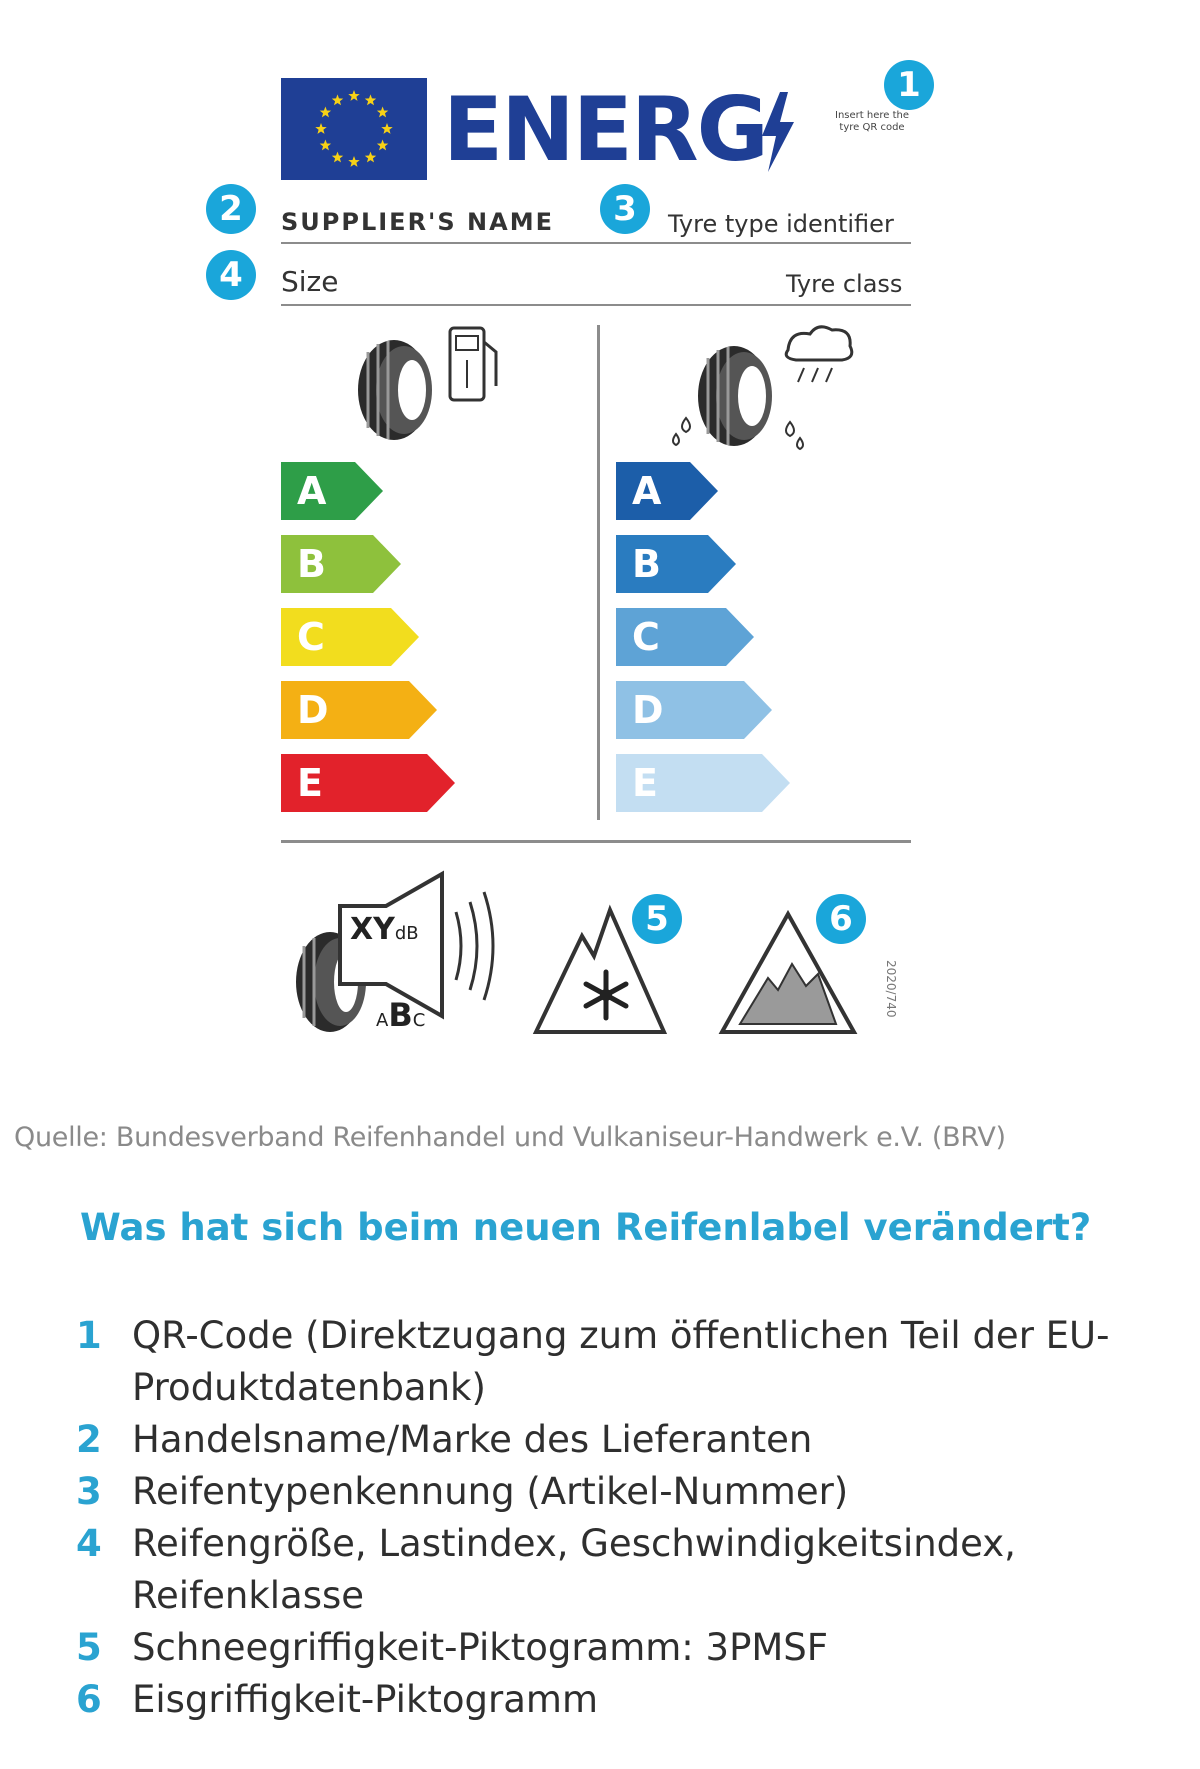 The height and width of the screenshot is (1769, 1200). Describe the element at coordinates (844, 284) in the screenshot. I see `tyre-class-label: Tyre class` at that location.